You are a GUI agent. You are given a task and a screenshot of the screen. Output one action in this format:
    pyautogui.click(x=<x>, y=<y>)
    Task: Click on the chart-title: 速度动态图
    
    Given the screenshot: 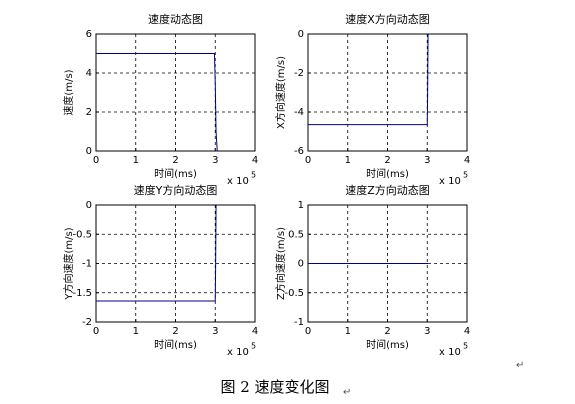 What is the action you would take?
    pyautogui.click(x=175, y=19)
    